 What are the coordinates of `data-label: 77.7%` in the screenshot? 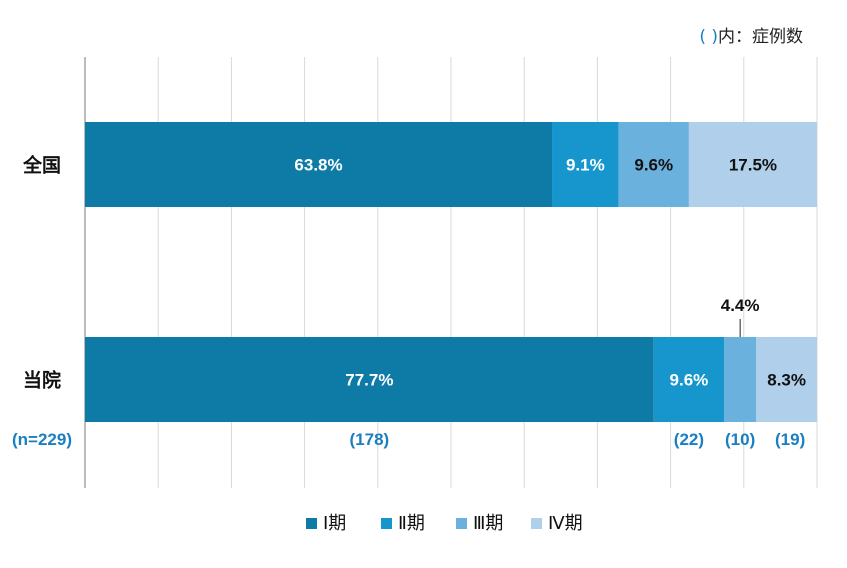 It's located at (369, 380).